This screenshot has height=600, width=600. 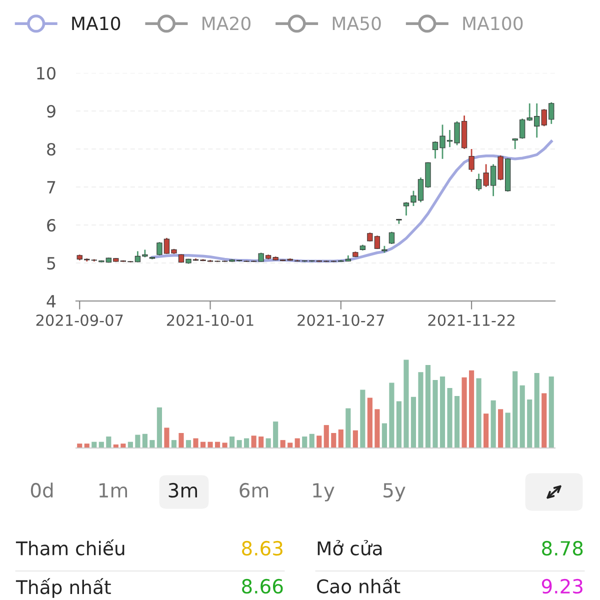 What do you see at coordinates (70, 547) in the screenshot?
I see `text: Tham chiếu` at bounding box center [70, 547].